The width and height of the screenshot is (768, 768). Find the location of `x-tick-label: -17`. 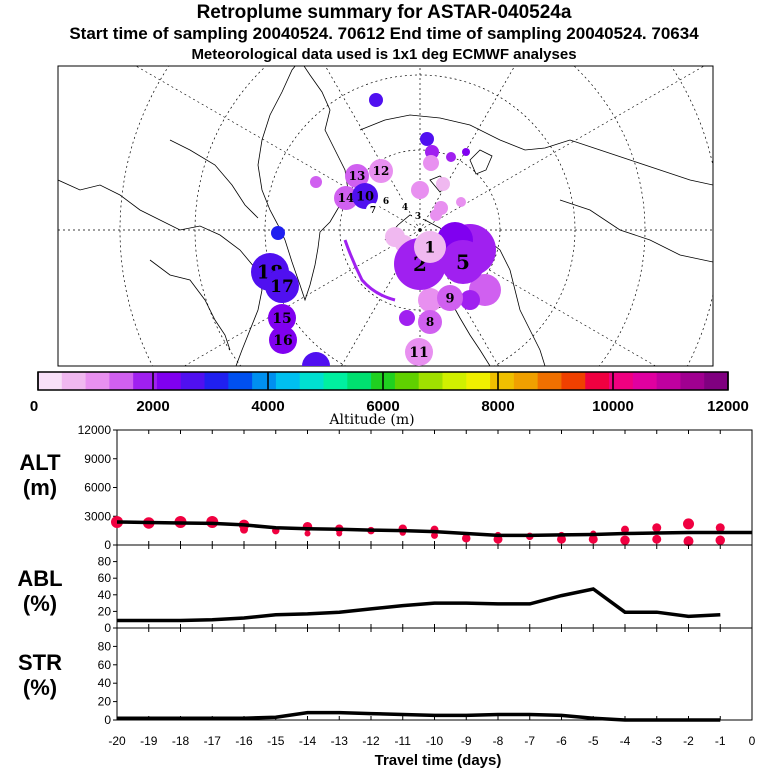

x-tick-label: -17 is located at coordinates (213, 741).